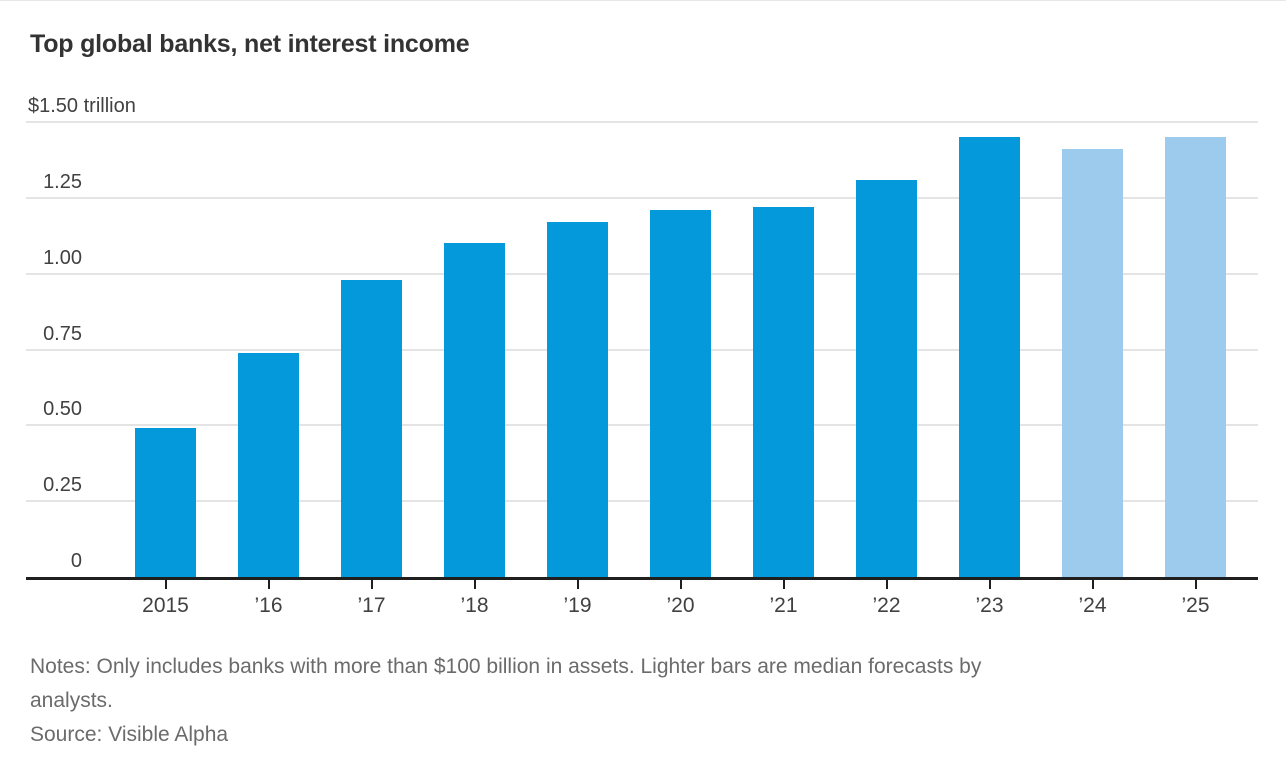 The height and width of the screenshot is (781, 1286). Describe the element at coordinates (680, 605) in the screenshot. I see `x-axis-tick-label: ’20` at that location.